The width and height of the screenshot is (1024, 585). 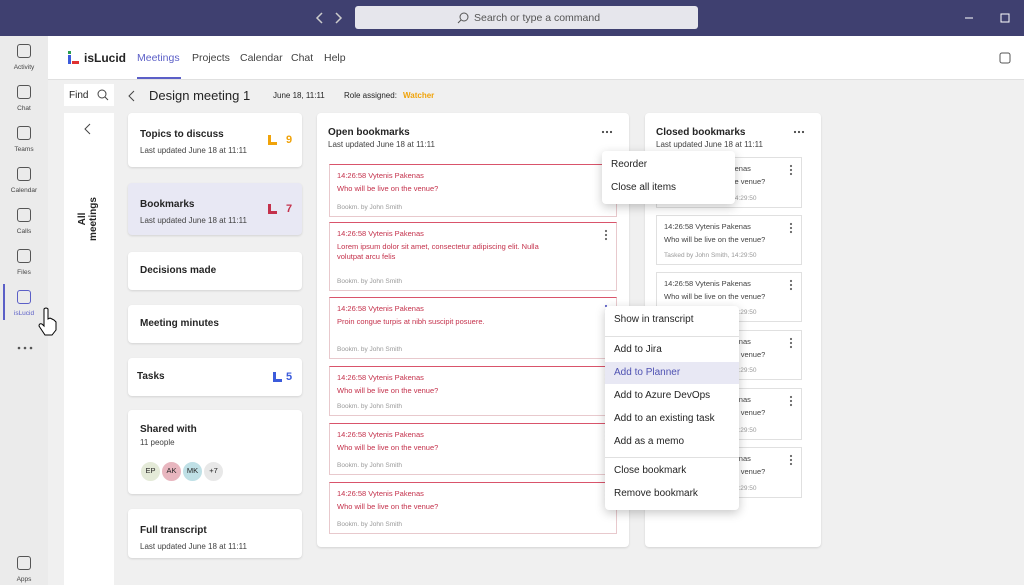 I want to click on collapse, so click(x=88, y=129).